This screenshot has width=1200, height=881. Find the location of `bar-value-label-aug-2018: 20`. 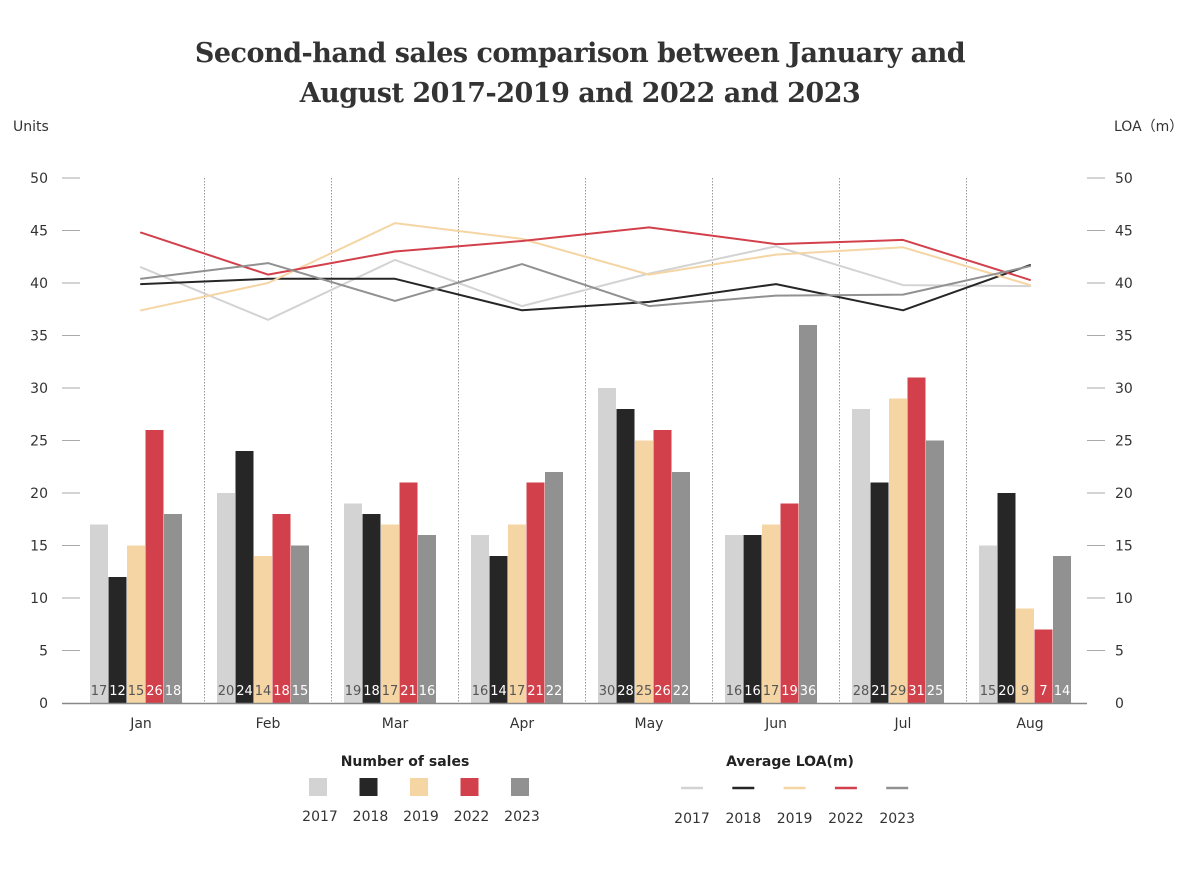

bar-value-label-aug-2018: 20 is located at coordinates (1006, 691).